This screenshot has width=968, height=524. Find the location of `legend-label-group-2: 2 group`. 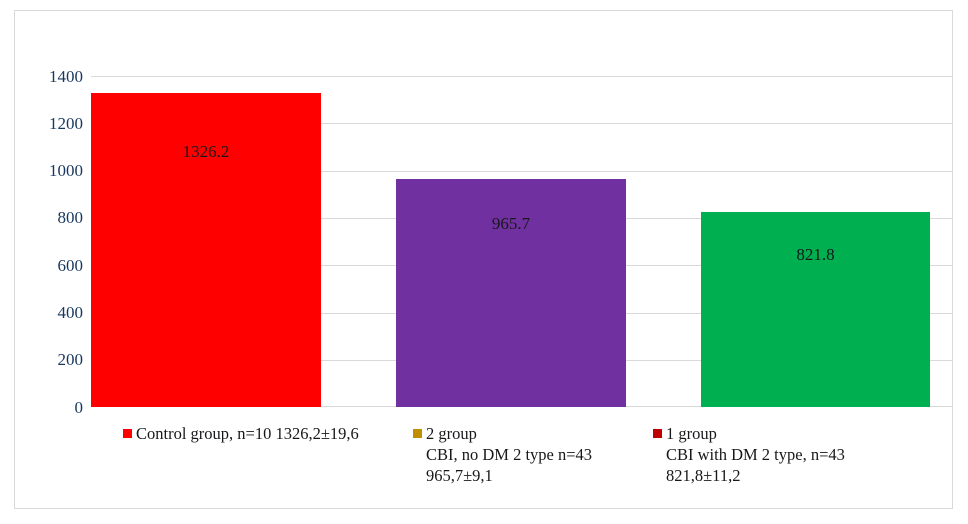

legend-label-group-2: 2 group is located at coordinates (451, 433).